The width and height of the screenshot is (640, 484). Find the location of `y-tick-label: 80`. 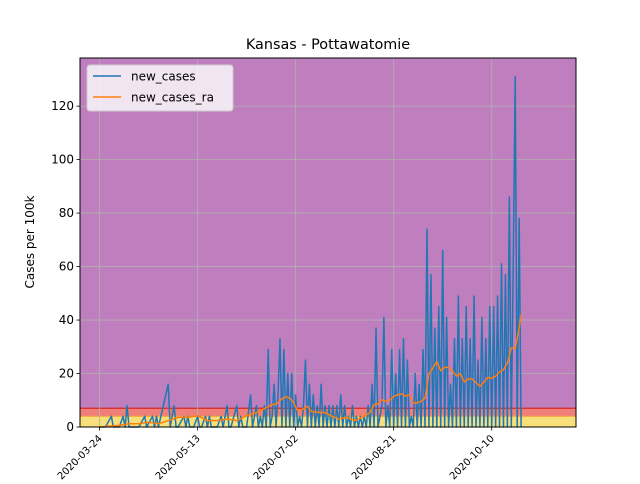

y-tick-label: 80 is located at coordinates (66, 213).